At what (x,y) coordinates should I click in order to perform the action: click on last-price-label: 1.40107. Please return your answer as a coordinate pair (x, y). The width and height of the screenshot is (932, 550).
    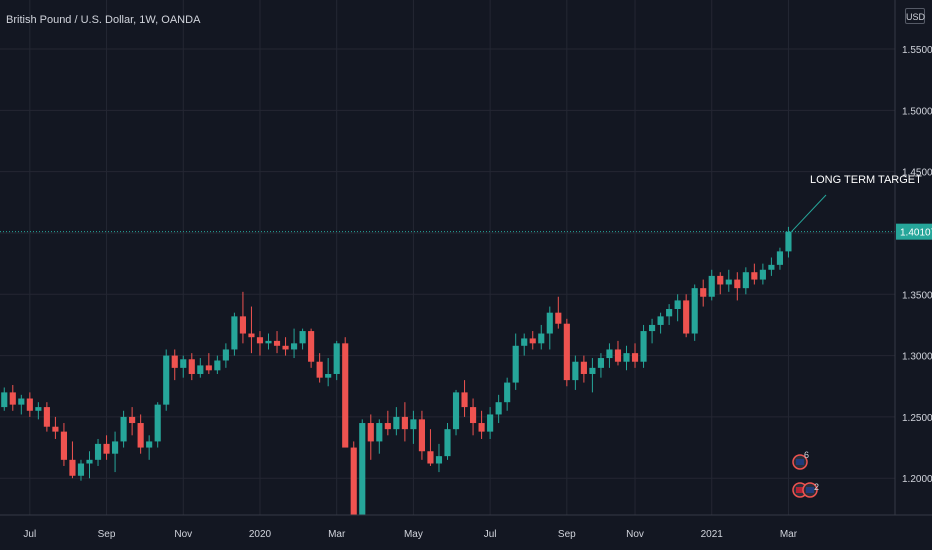
    Looking at the image, I should click on (916, 233).